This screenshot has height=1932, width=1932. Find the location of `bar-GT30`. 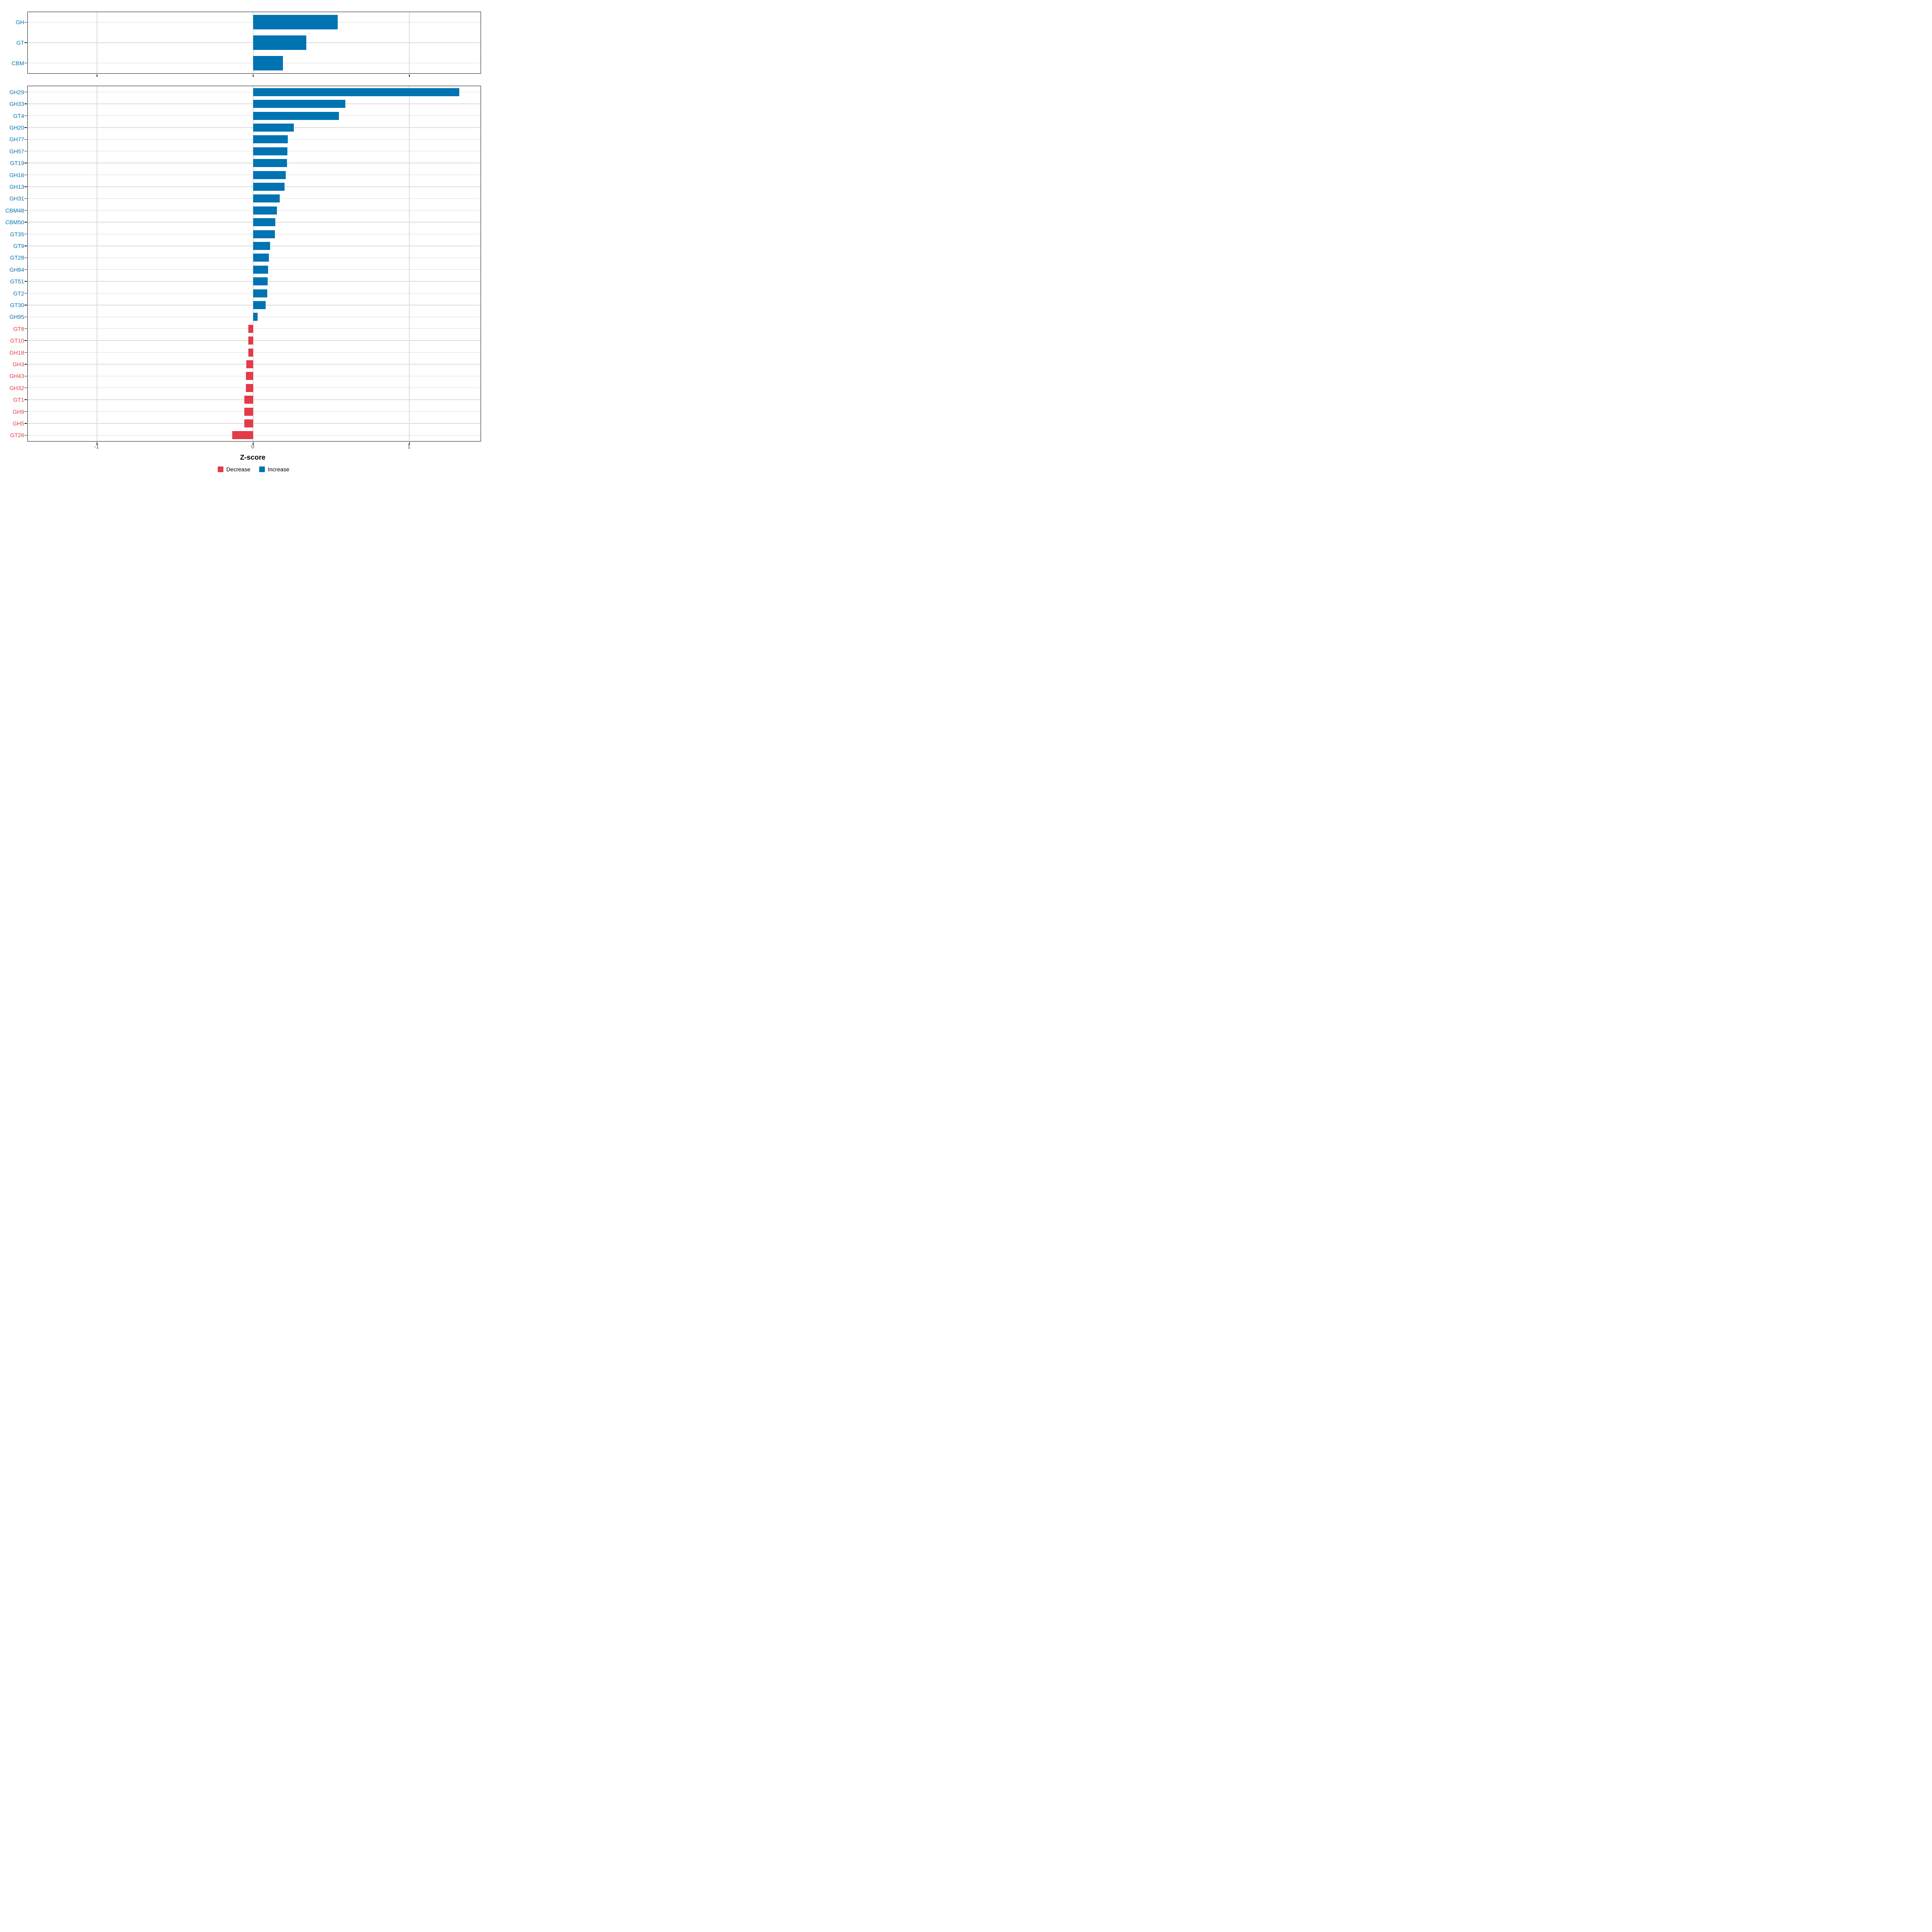

bar-GT30 is located at coordinates (259, 305).